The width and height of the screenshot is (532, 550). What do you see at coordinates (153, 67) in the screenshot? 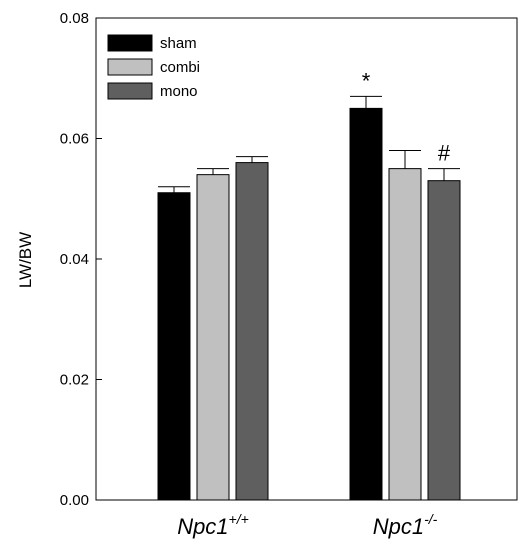
I see `legend: sham combi mono` at bounding box center [153, 67].